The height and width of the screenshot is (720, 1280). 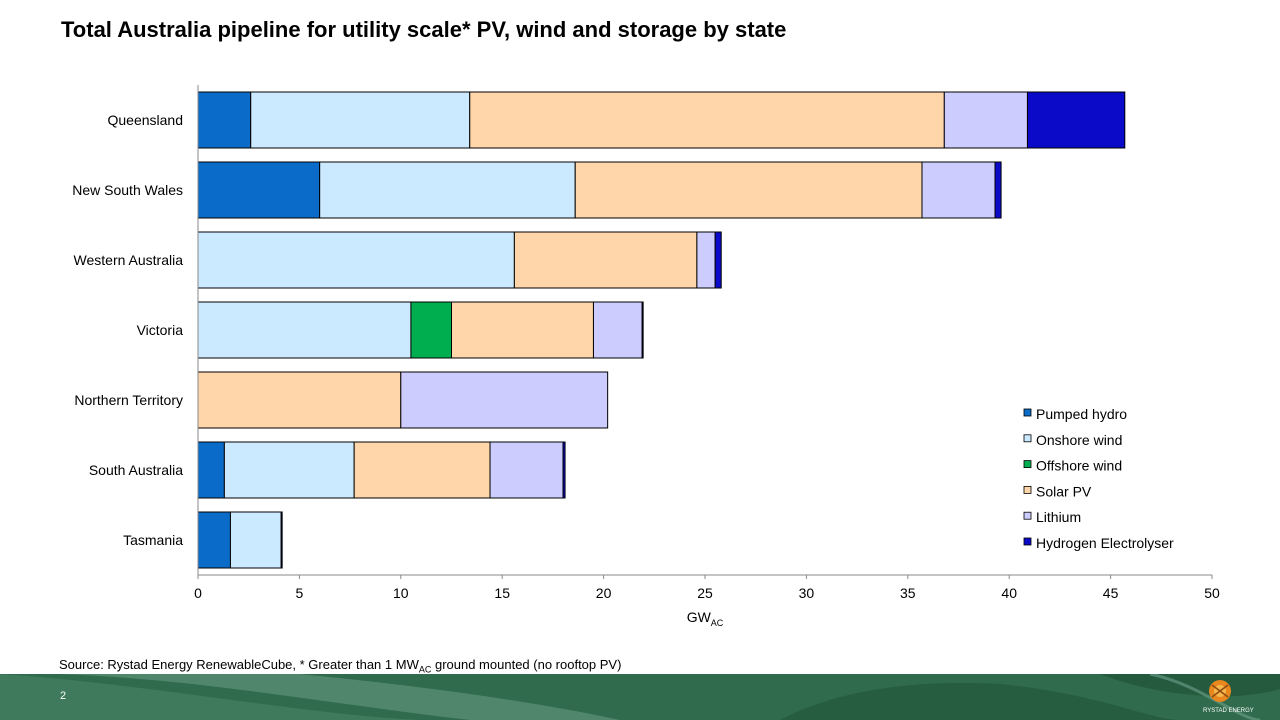 I want to click on category-label: Northern Territory, so click(x=128, y=400).